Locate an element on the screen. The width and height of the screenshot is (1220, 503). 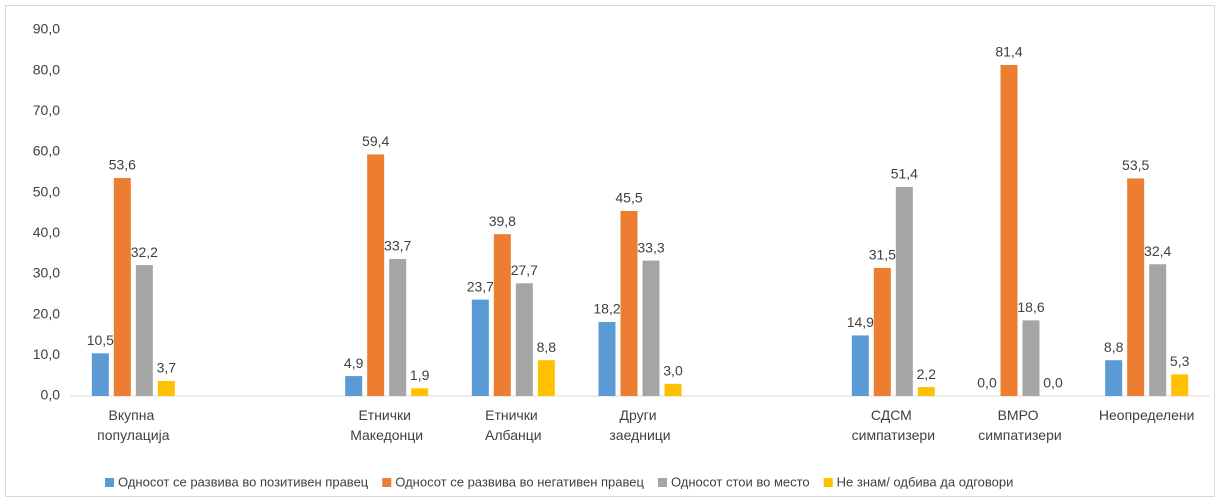
x-tick-label: Други заедници is located at coordinates (639, 425).